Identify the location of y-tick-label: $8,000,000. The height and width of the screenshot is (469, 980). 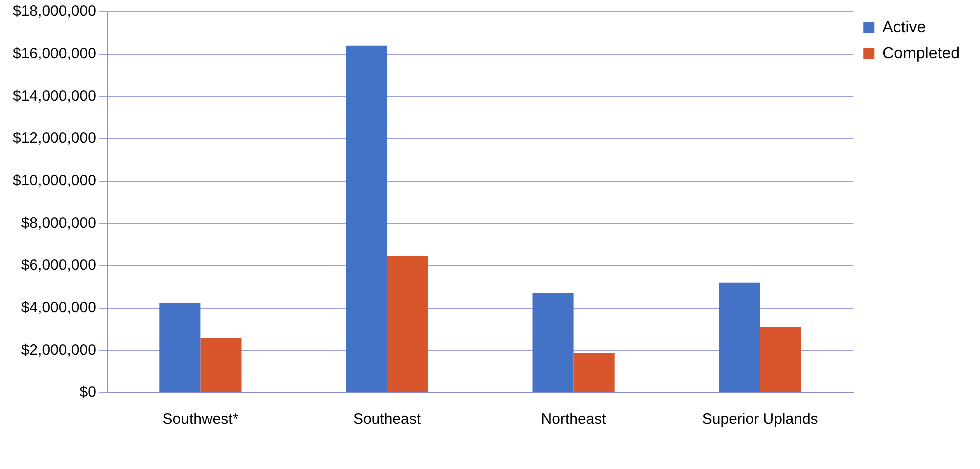
(58, 223).